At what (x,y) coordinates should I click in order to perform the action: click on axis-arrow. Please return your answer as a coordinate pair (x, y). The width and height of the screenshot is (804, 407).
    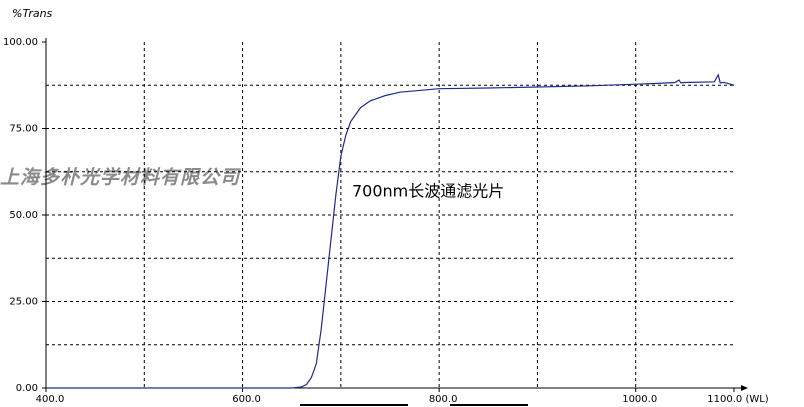
    Looking at the image, I should click on (744, 388).